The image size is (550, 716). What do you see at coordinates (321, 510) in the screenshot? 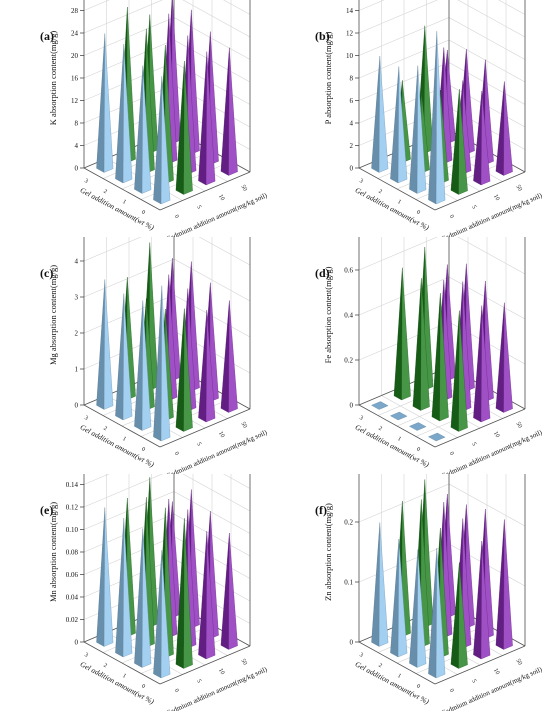
I see `panel-label: (f)` at bounding box center [321, 510].